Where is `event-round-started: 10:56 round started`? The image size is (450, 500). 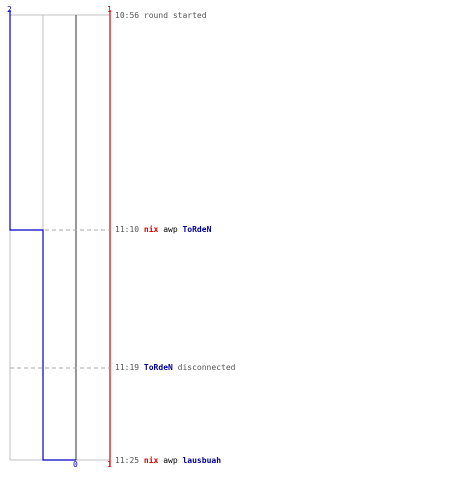
event-round-started: 10:56 round started is located at coordinates (161, 16).